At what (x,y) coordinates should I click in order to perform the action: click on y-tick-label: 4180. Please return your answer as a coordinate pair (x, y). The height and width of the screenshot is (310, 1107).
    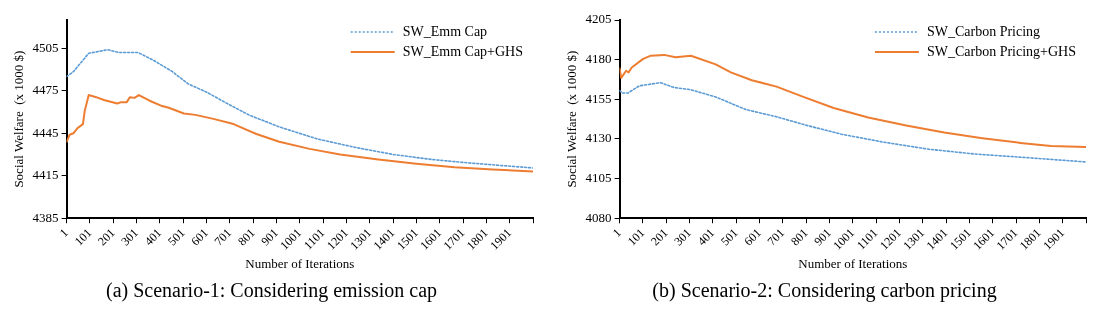
    Looking at the image, I should click on (598, 59).